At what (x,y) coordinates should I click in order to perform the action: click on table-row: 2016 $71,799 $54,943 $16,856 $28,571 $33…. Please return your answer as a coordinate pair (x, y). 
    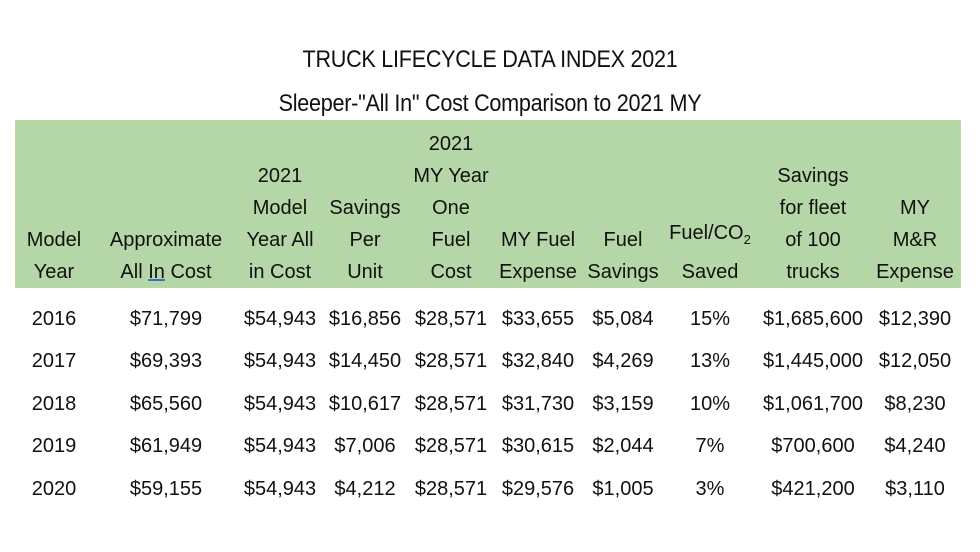
    Looking at the image, I should click on (488, 315).